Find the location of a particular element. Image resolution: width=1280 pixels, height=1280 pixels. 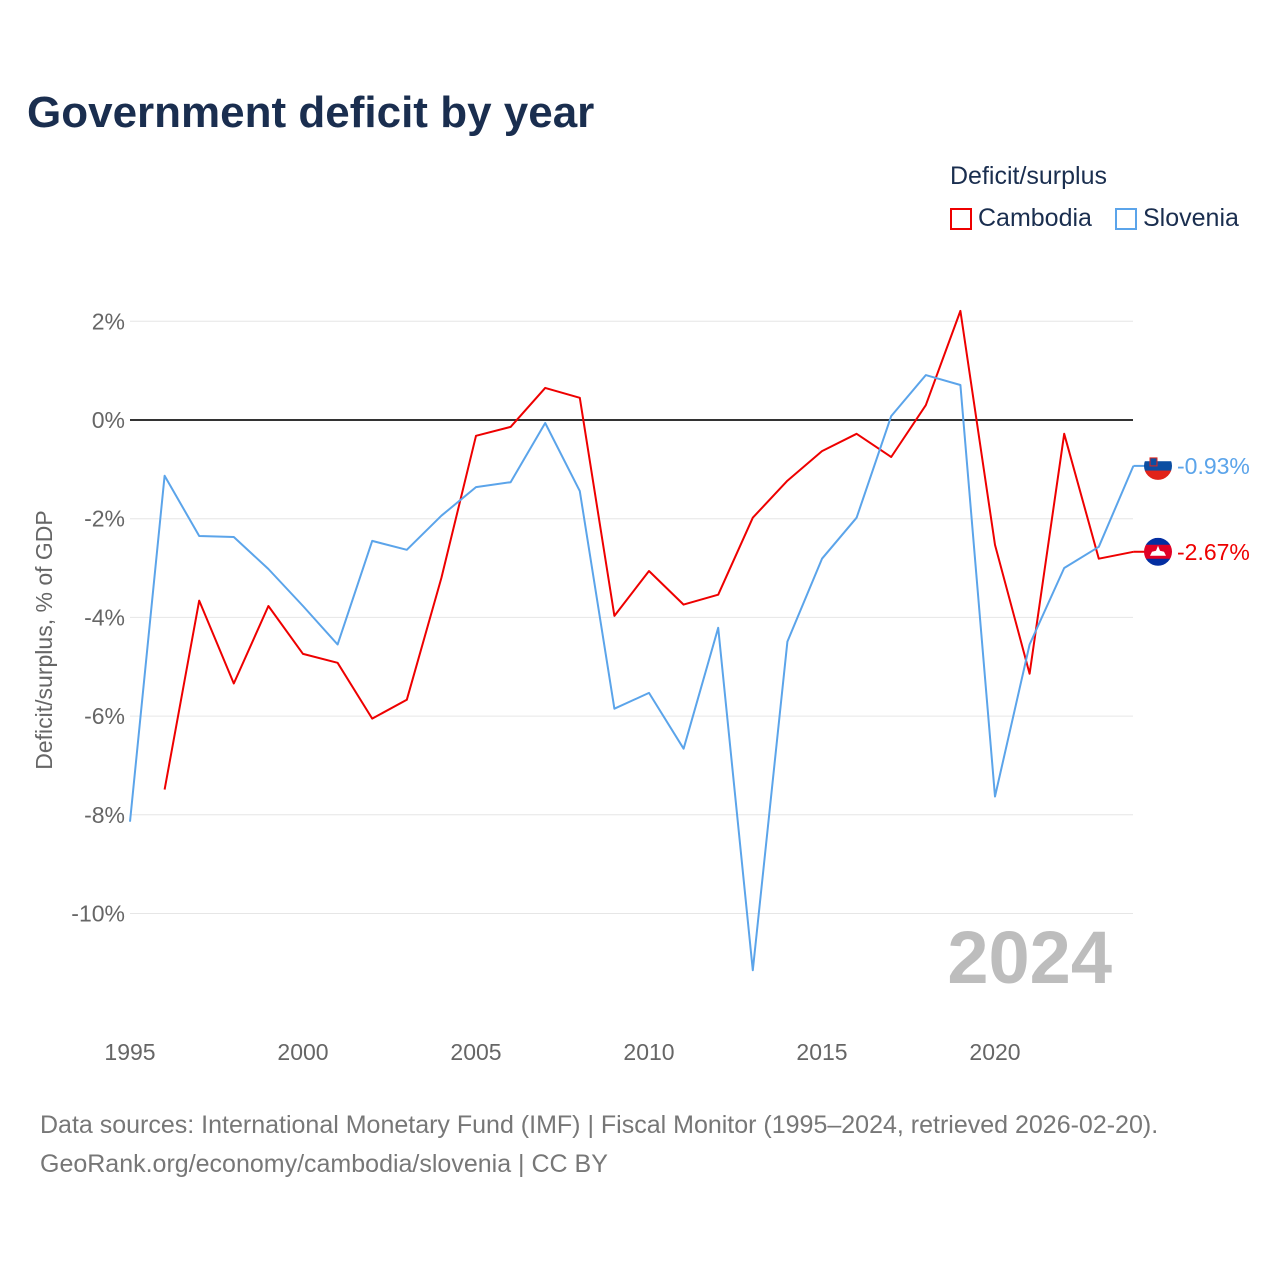

y-tick-label: -6% is located at coordinates (104, 716).